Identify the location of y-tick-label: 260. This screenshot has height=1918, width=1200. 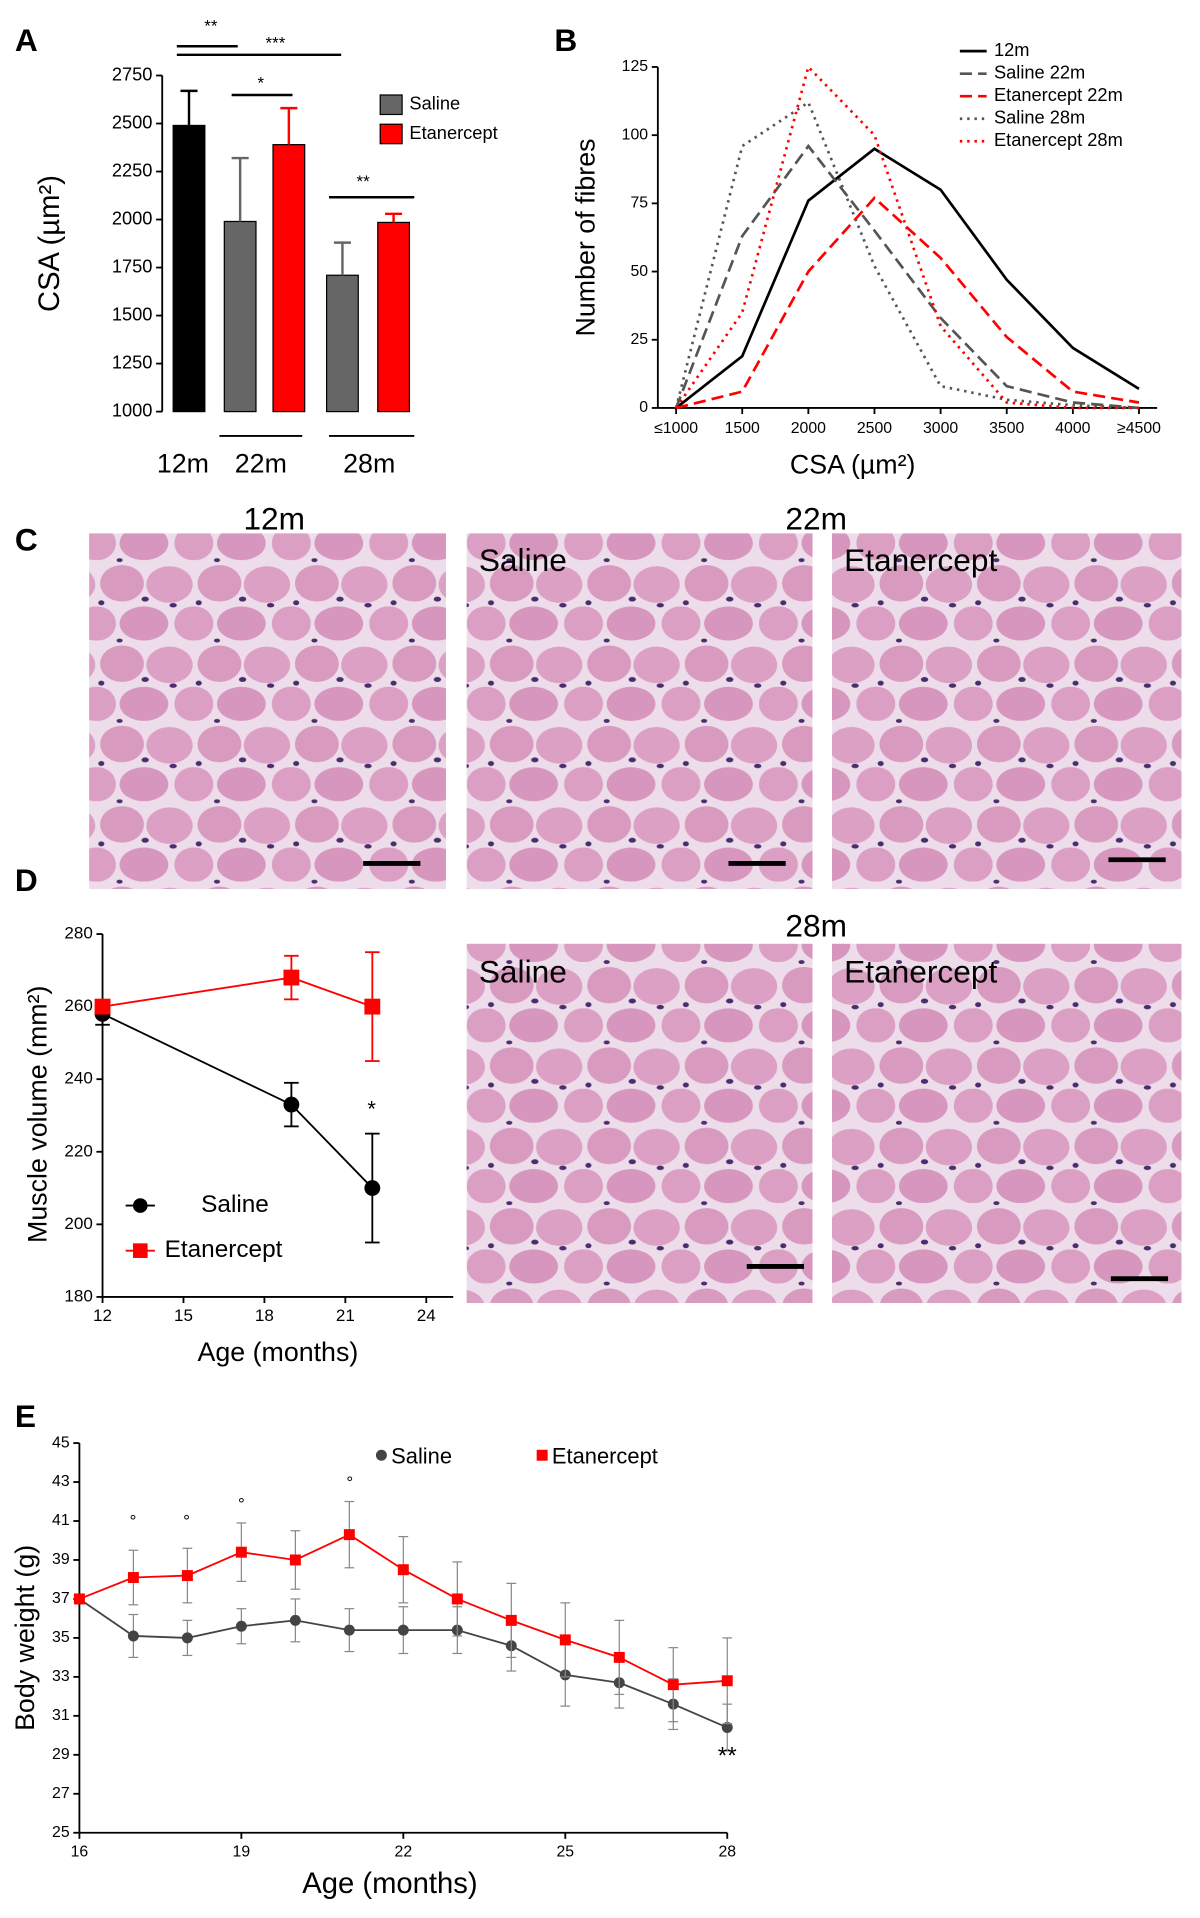
(78, 1005).